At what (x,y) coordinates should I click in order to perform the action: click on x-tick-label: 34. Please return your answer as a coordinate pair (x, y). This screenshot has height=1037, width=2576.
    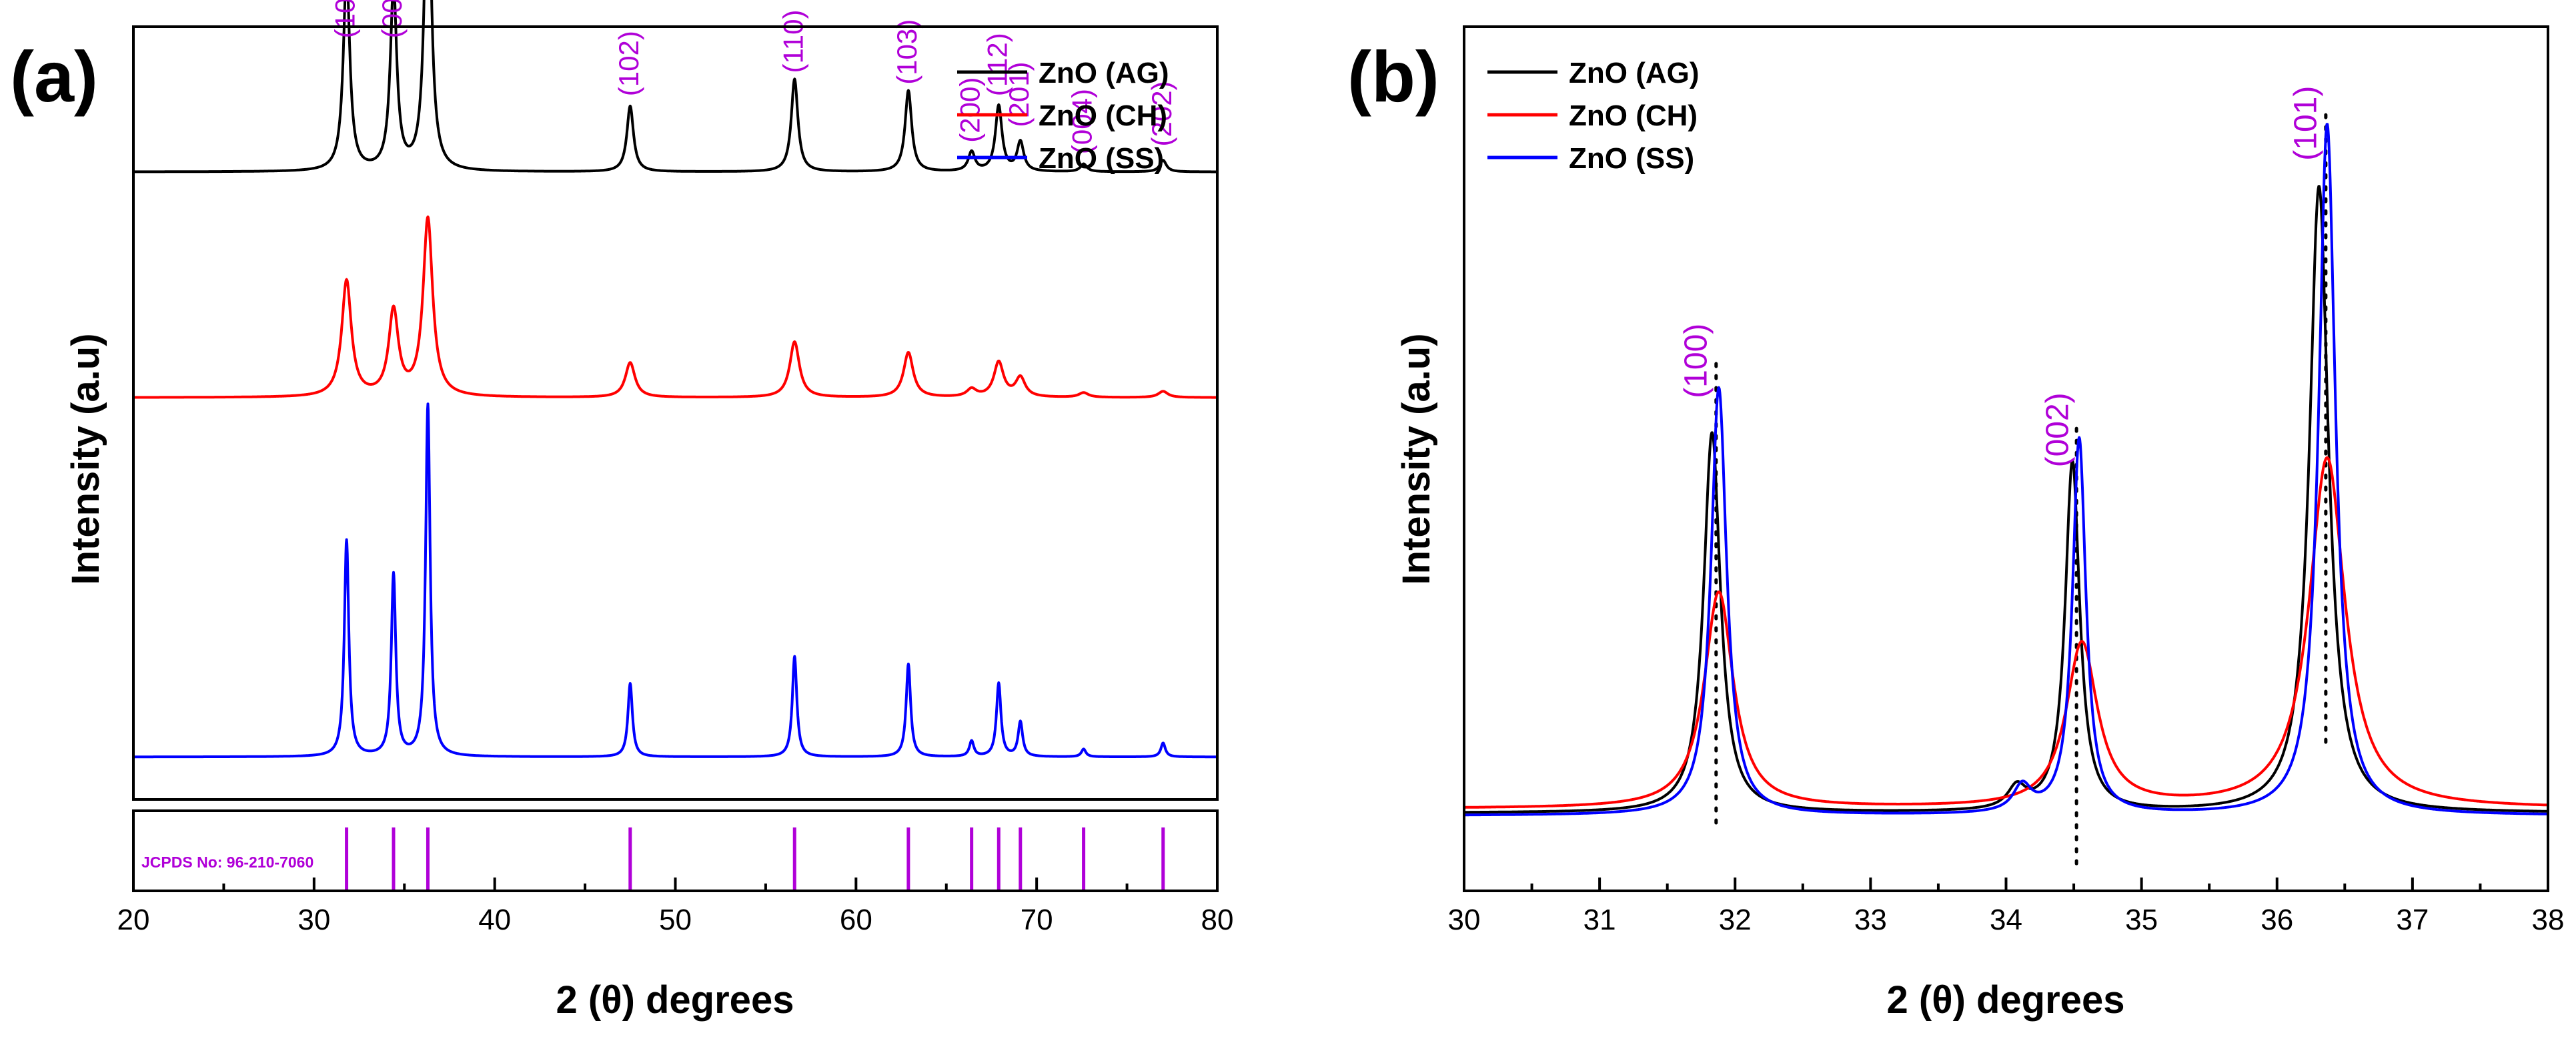
    Looking at the image, I should click on (2006, 920).